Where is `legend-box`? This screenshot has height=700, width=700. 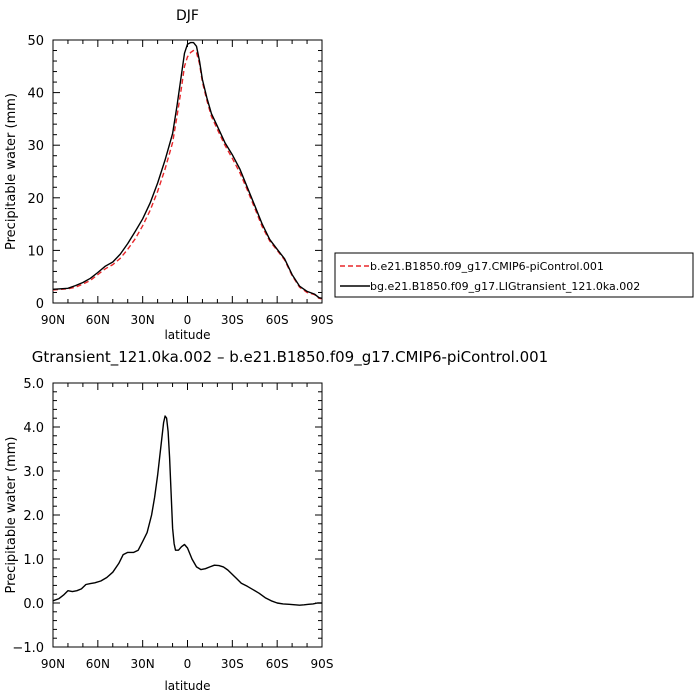 legend-box is located at coordinates (514, 275).